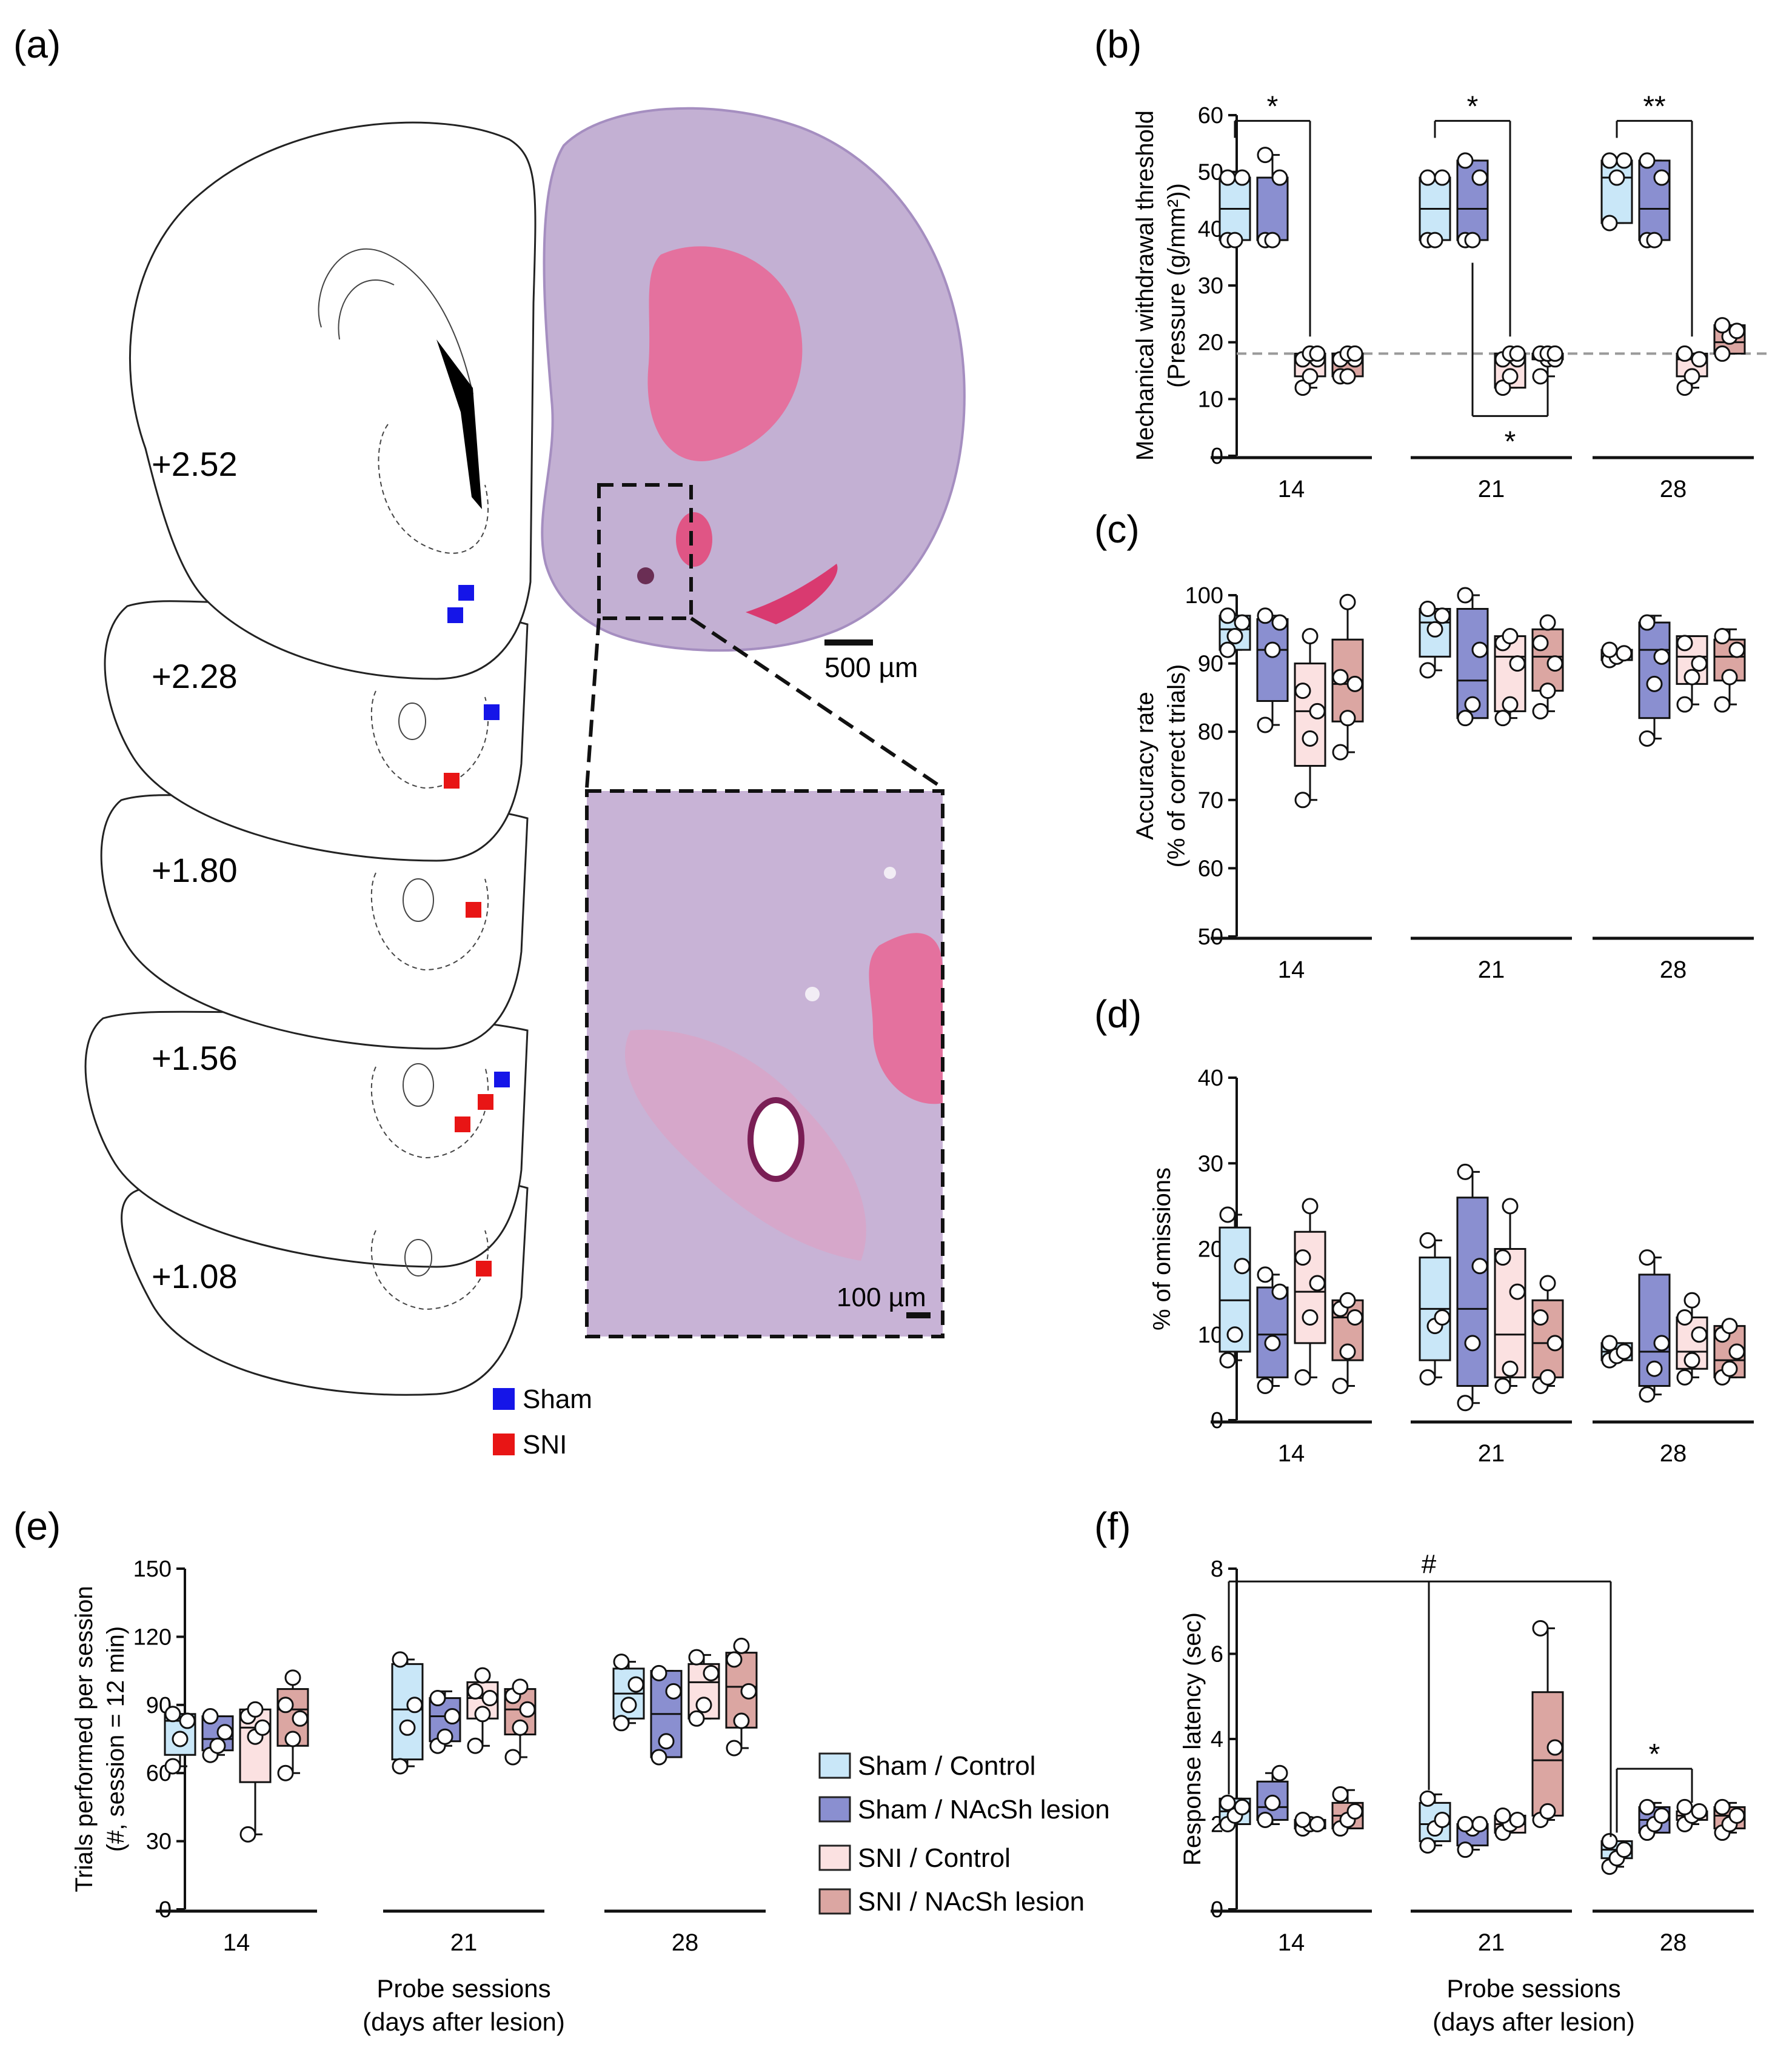  Describe the element at coordinates (477, 931) in the screenshot. I see `lesion-markers` at that location.